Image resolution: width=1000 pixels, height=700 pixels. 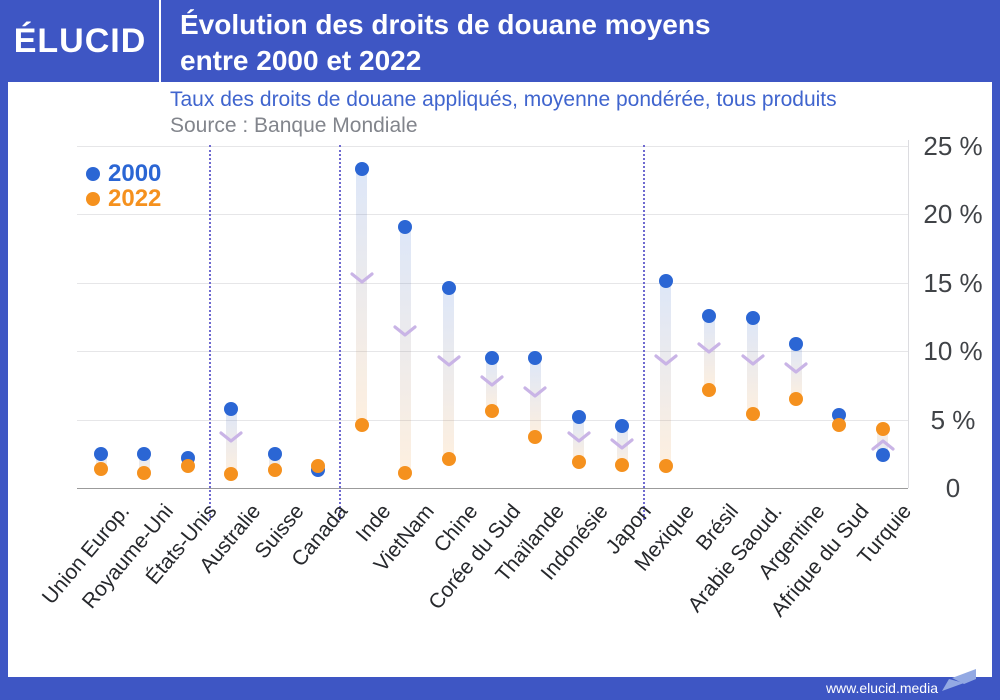 I want to click on legend-label-2022: 2022, so click(x=135, y=198).